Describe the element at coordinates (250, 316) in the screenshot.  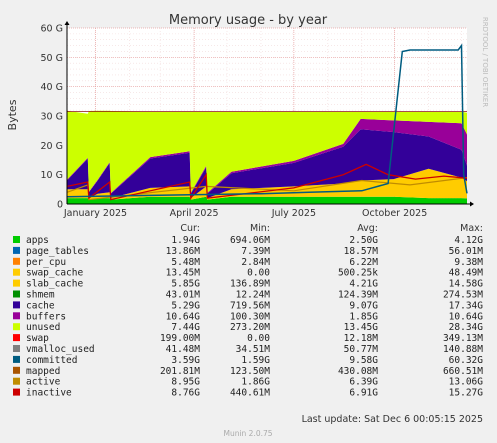
I see `legend-value: 100.30M` at that location.